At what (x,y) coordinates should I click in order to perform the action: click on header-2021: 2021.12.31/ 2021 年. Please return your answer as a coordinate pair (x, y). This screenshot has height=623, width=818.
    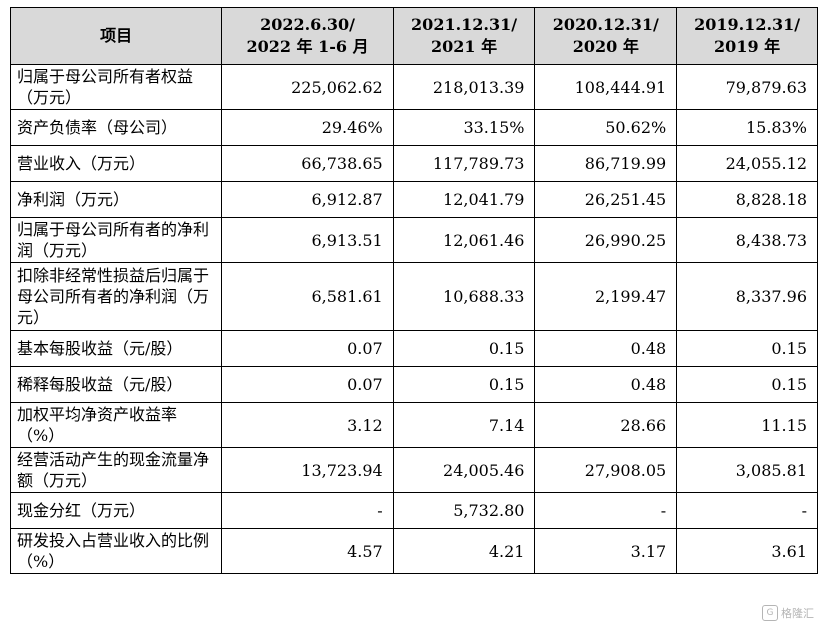
    Looking at the image, I should click on (464, 36).